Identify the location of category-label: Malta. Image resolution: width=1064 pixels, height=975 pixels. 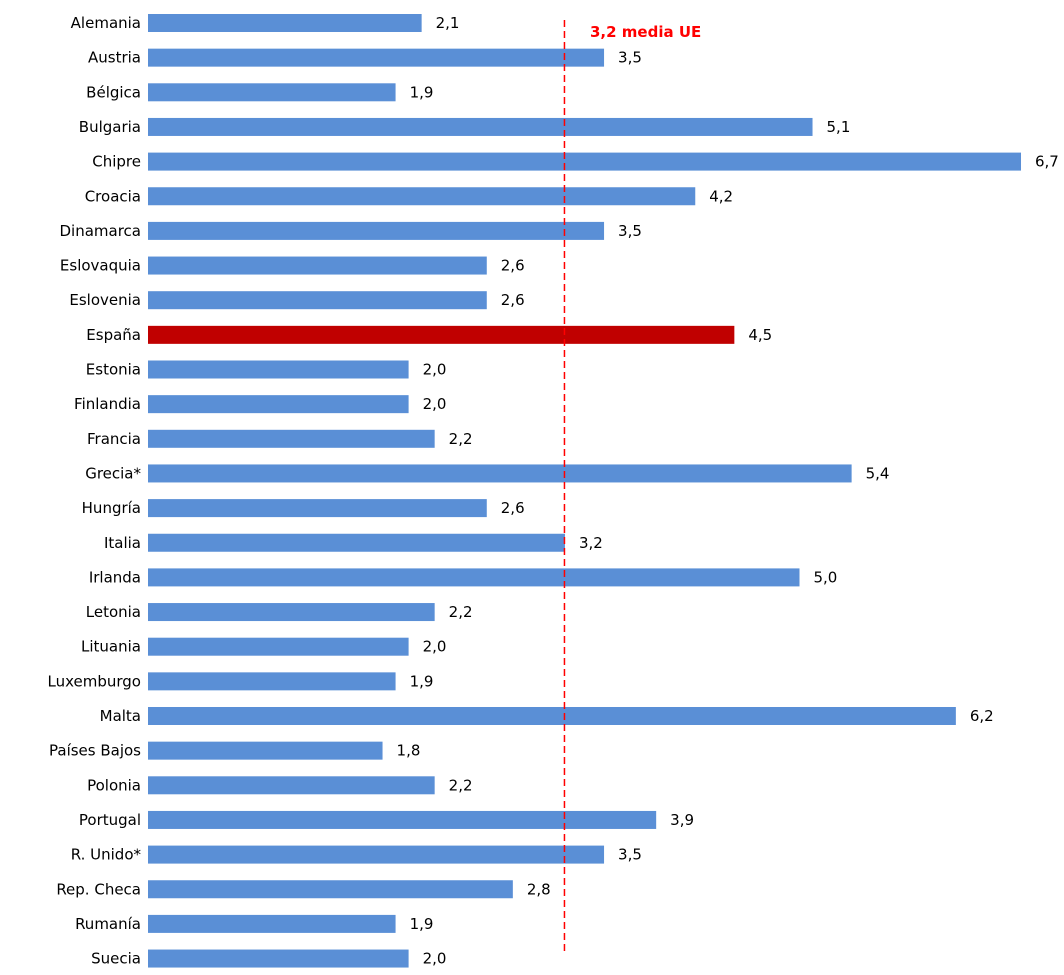
(120, 716).